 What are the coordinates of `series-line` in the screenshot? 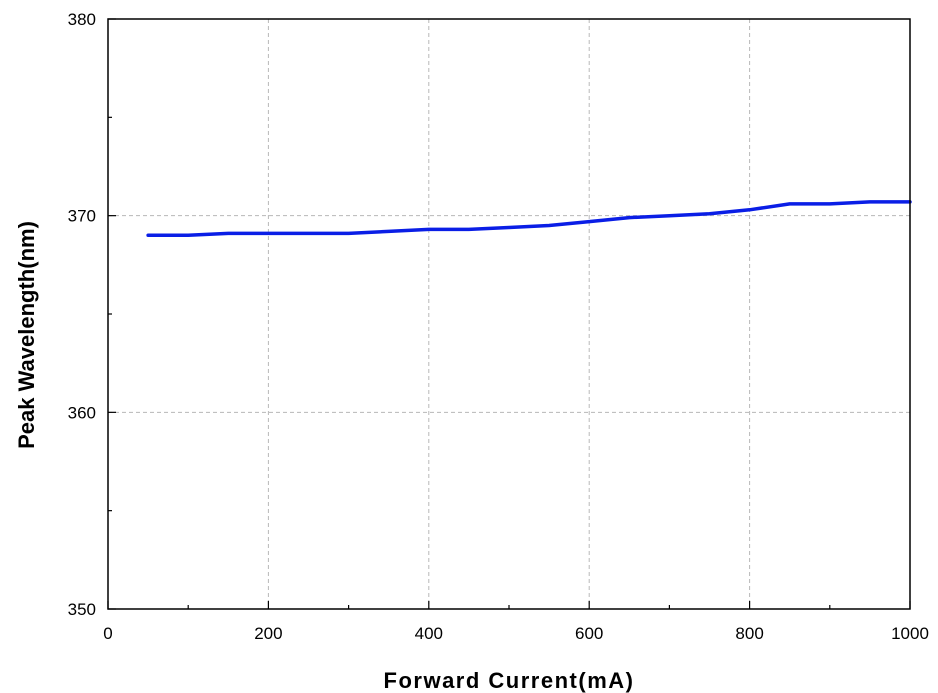 It's located at (529, 219).